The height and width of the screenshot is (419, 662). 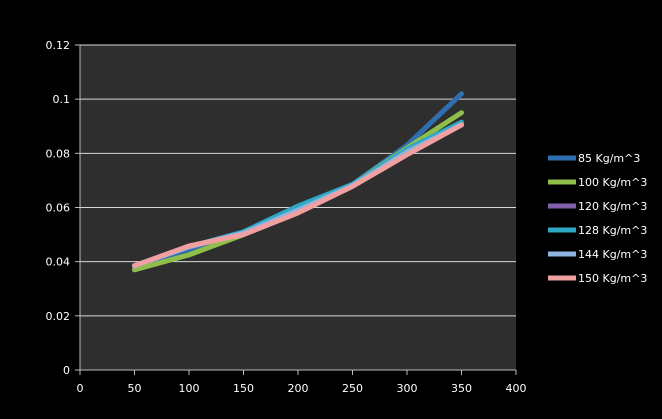 I want to click on y-tick-label: 0.08, so click(x=58, y=153).